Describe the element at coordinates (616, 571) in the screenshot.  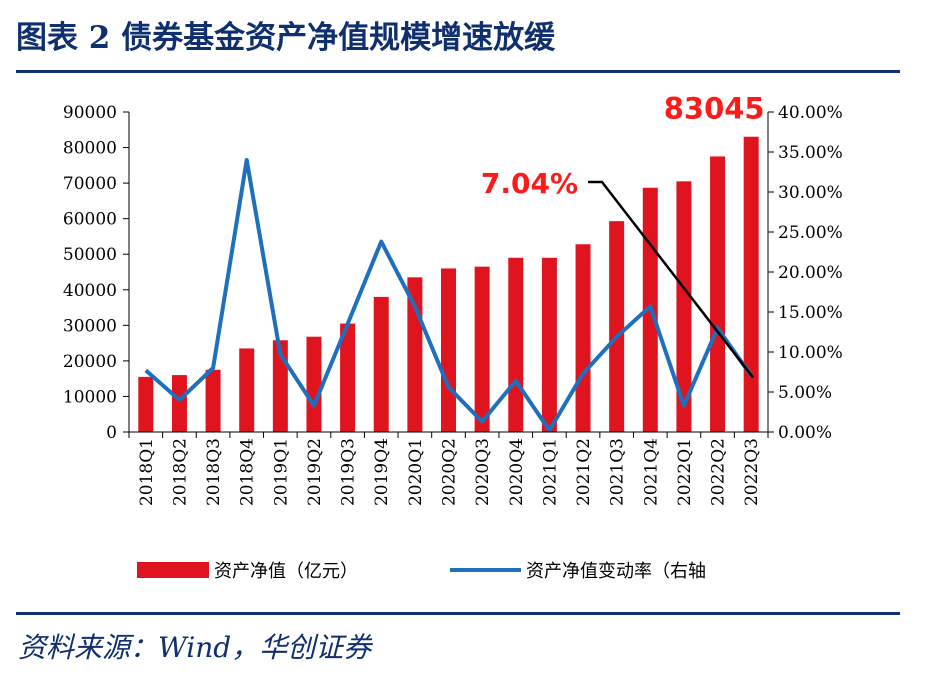
I see `legend-line-label: 资产净值变动率（右轴` at that location.